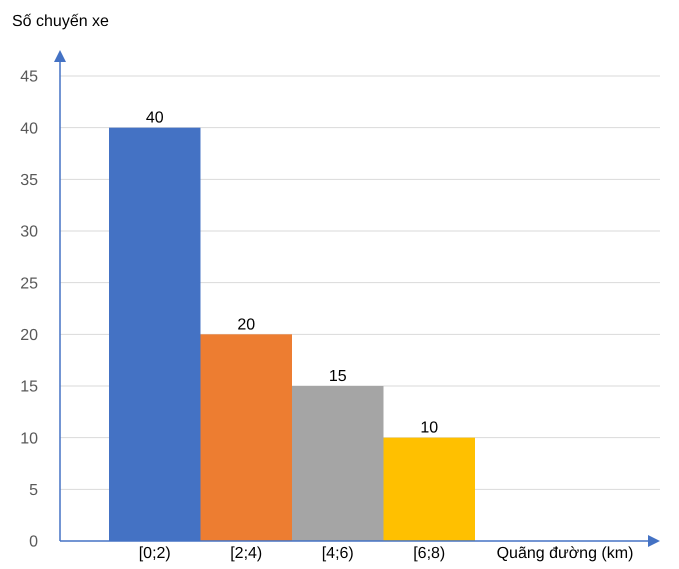 The image size is (679, 569). What do you see at coordinates (33, 490) in the screenshot?
I see `y-tick-label: 5` at bounding box center [33, 490].